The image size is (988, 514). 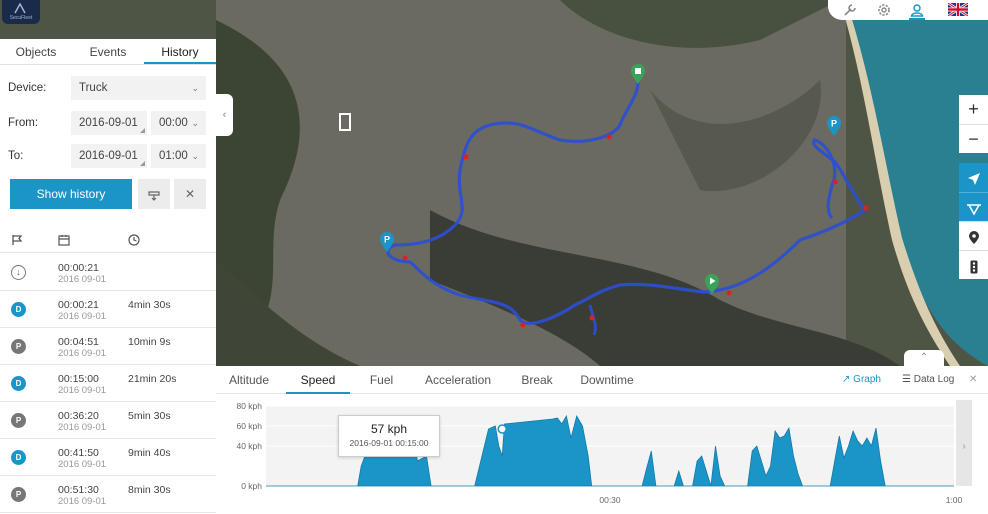 I want to click on show-markers-button, so click(x=973, y=235).